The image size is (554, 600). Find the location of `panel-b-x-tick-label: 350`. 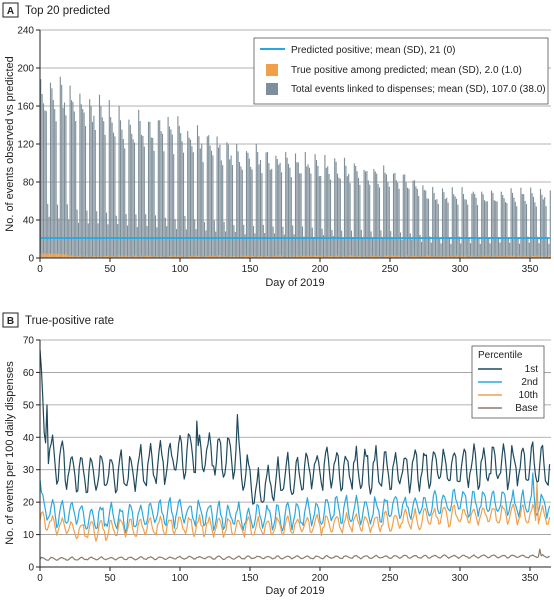

panel-b-x-tick-label: 350 is located at coordinates (530, 578).